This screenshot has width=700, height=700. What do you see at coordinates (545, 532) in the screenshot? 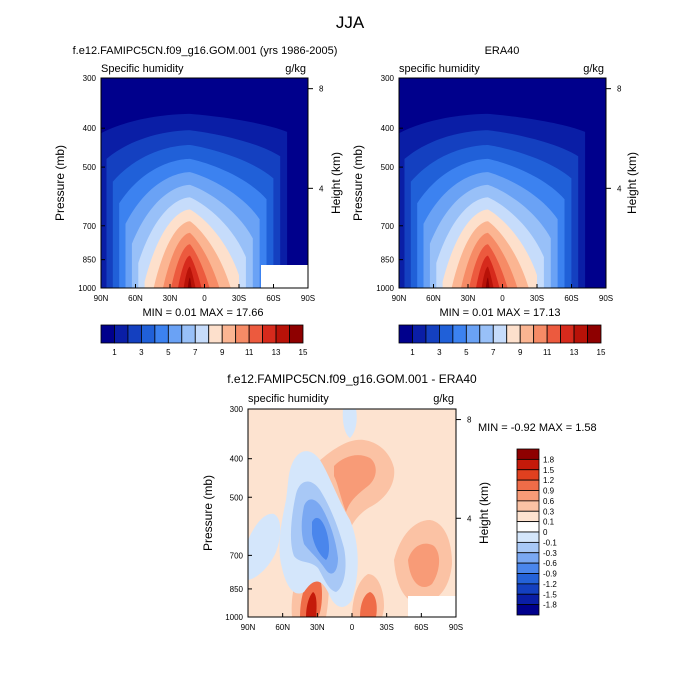
I see `colorbar-label: 0` at bounding box center [545, 532].